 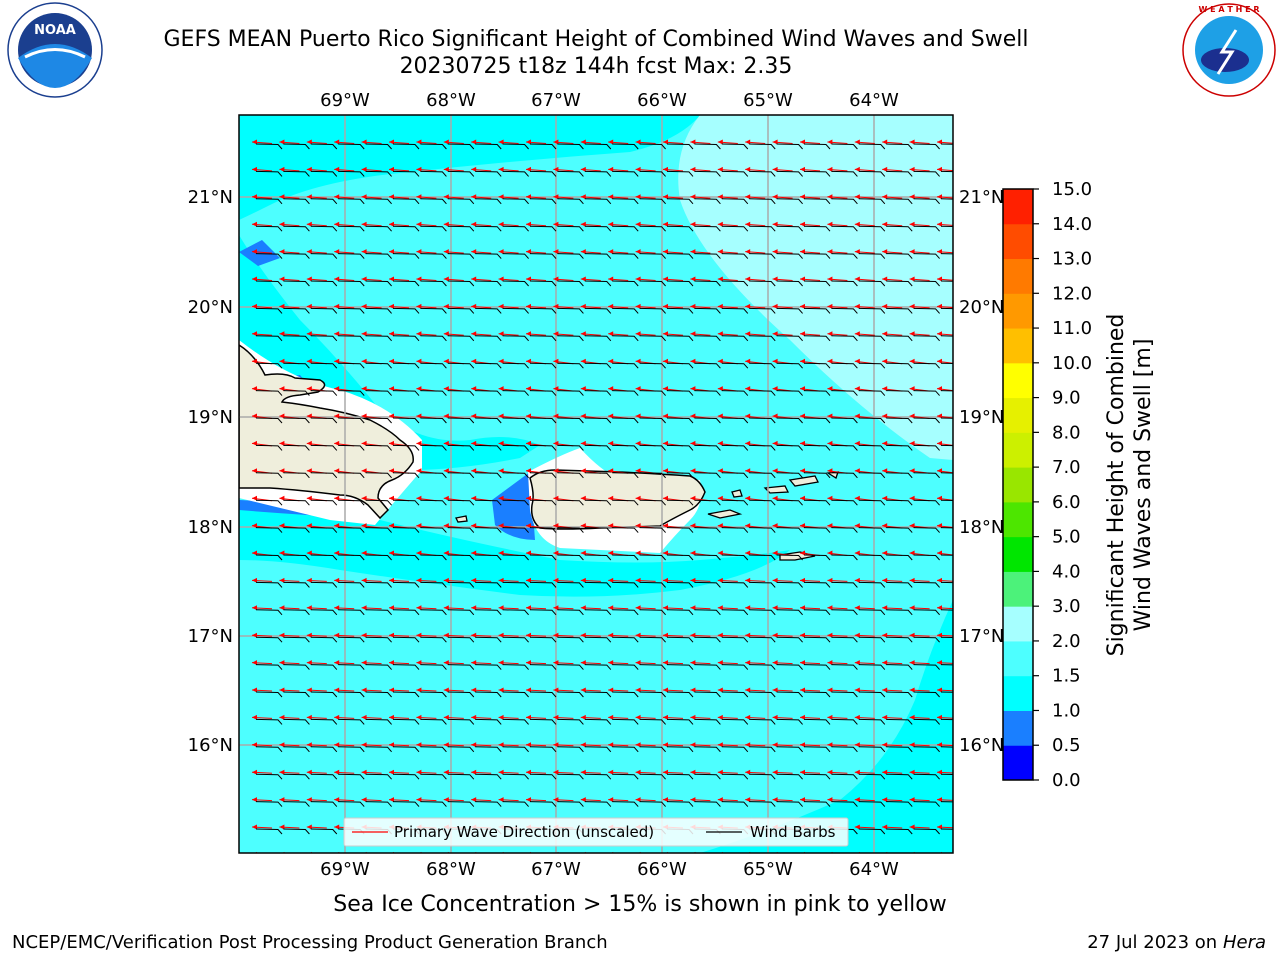 I want to click on colorbar-tick-label: 12.0, so click(x=1072, y=293).